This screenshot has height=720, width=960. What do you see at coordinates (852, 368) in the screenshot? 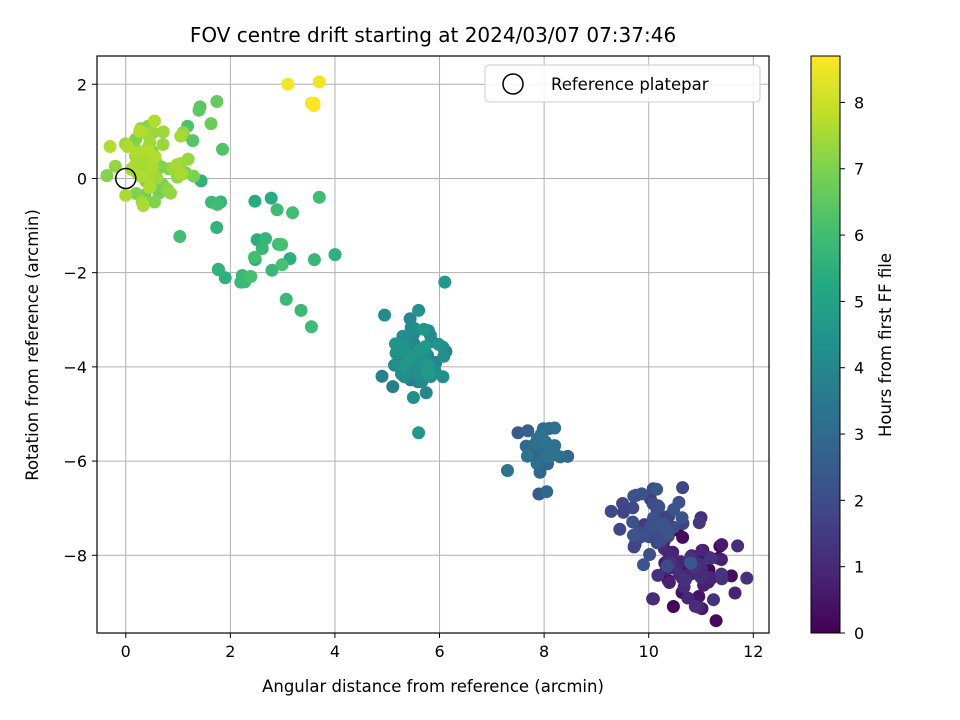
I see `colorbar-ticks: 0 1 2 3 4 5 6 7 8` at bounding box center [852, 368].